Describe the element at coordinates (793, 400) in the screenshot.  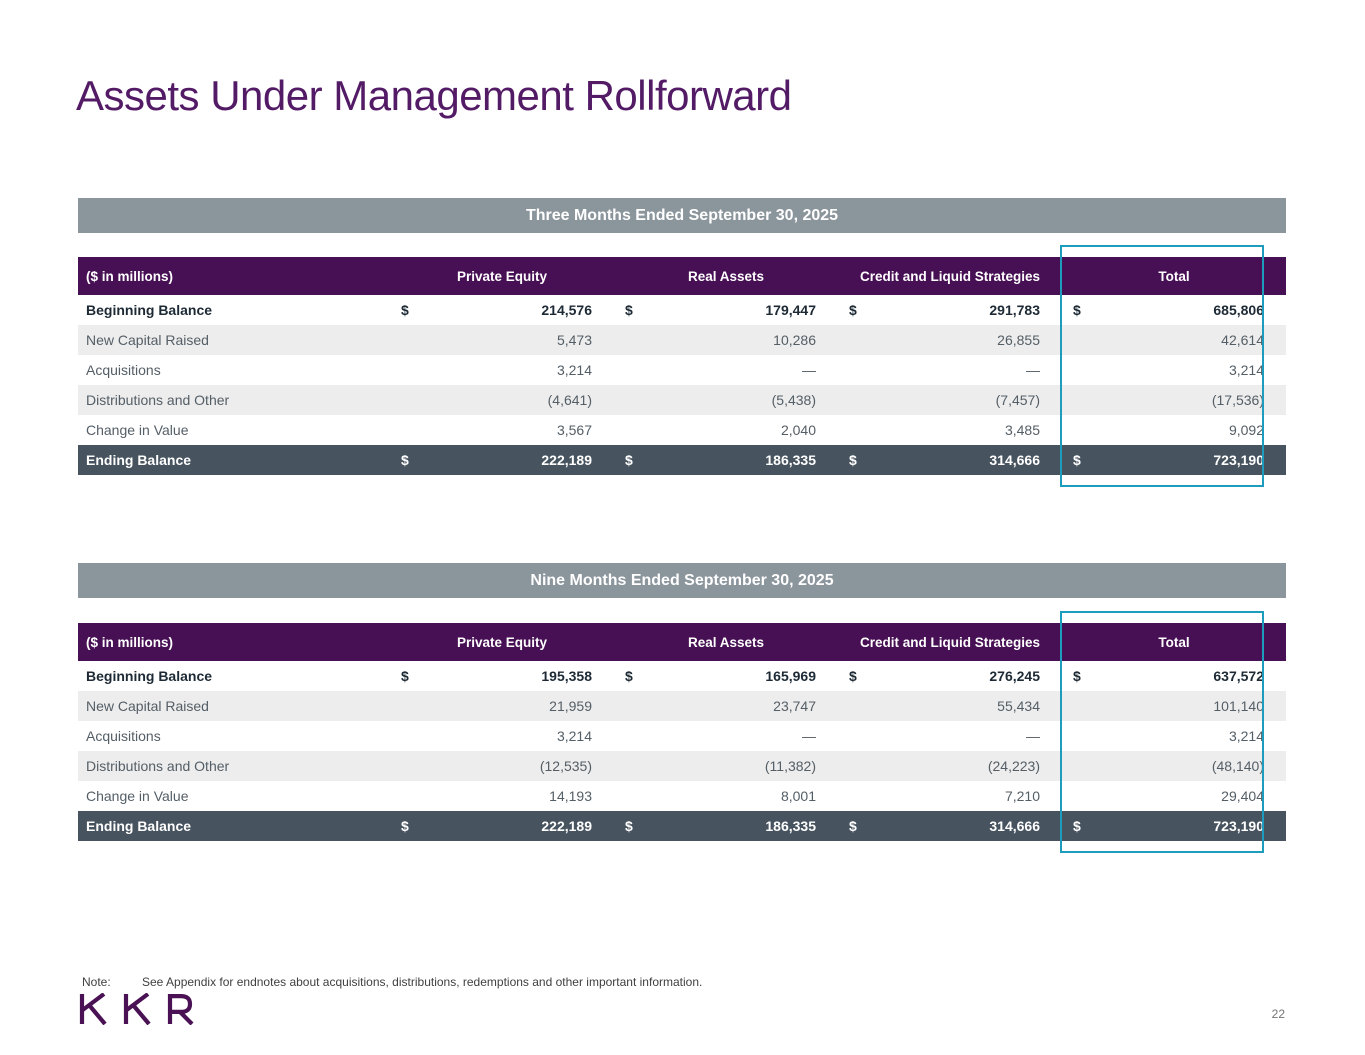
I see `cell-value: (5,438)` at that location.